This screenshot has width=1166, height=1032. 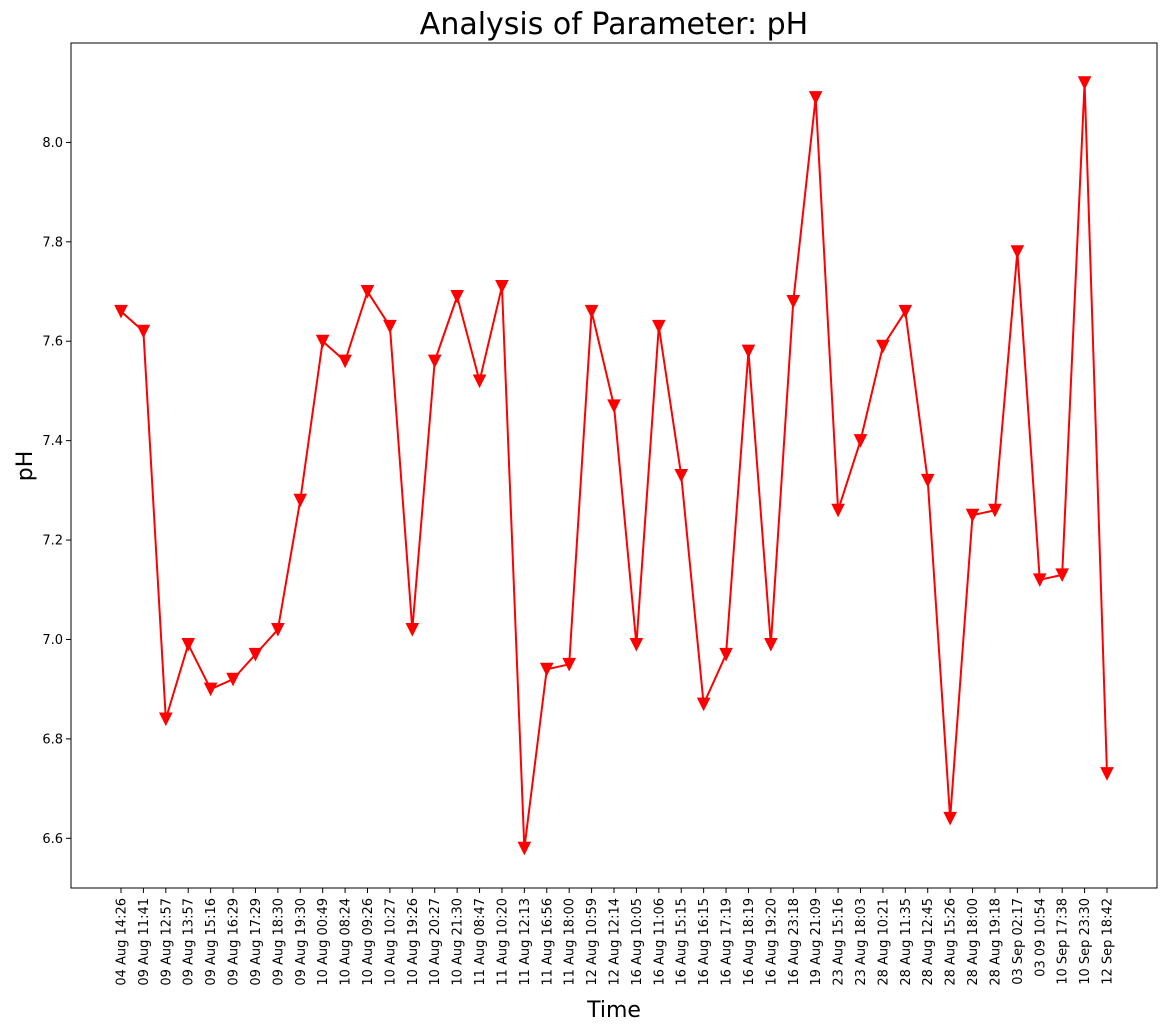 I want to click on x-tick-label: 03 Sep 02:17, so click(x=1018, y=941).